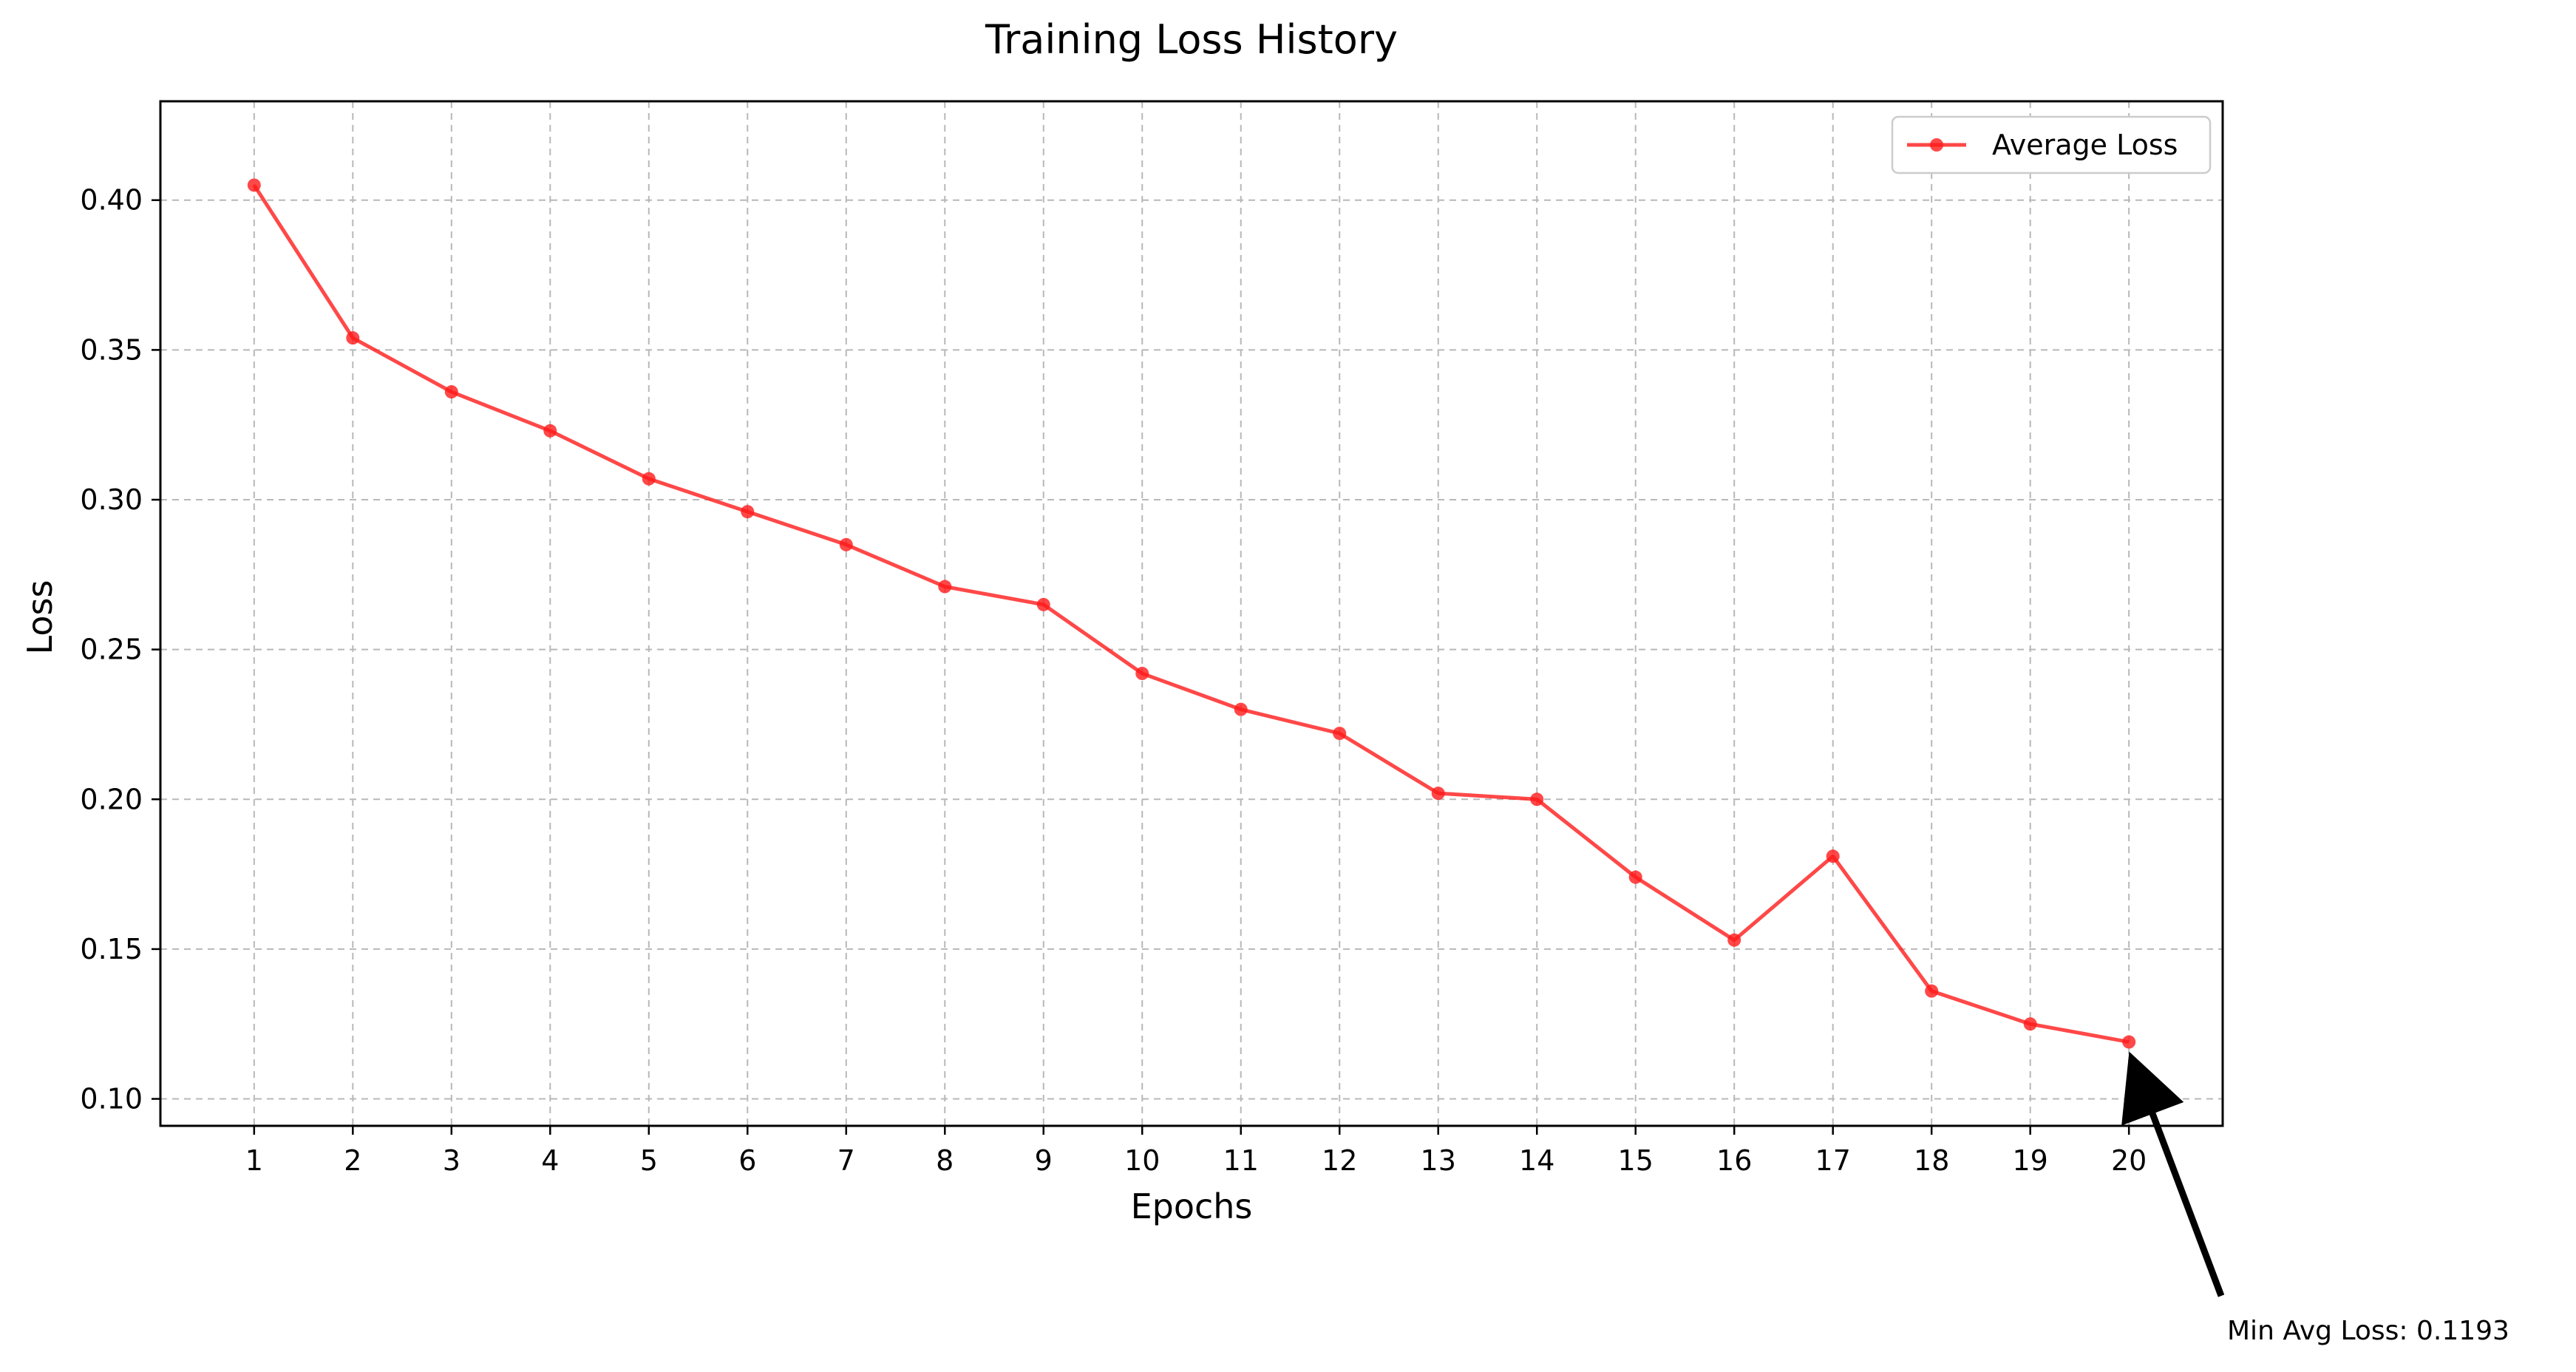 This screenshot has width=2576, height=1372. Describe the element at coordinates (40, 617) in the screenshot. I see `y-axis-title: Loss` at that location.